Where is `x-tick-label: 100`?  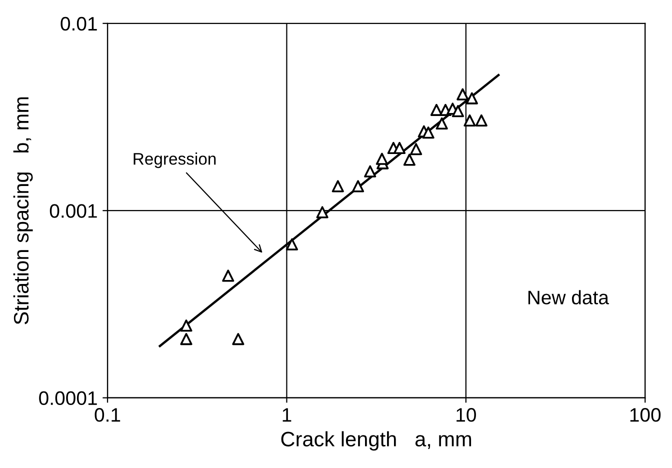
x-tick-label: 100 is located at coordinates (645, 415).